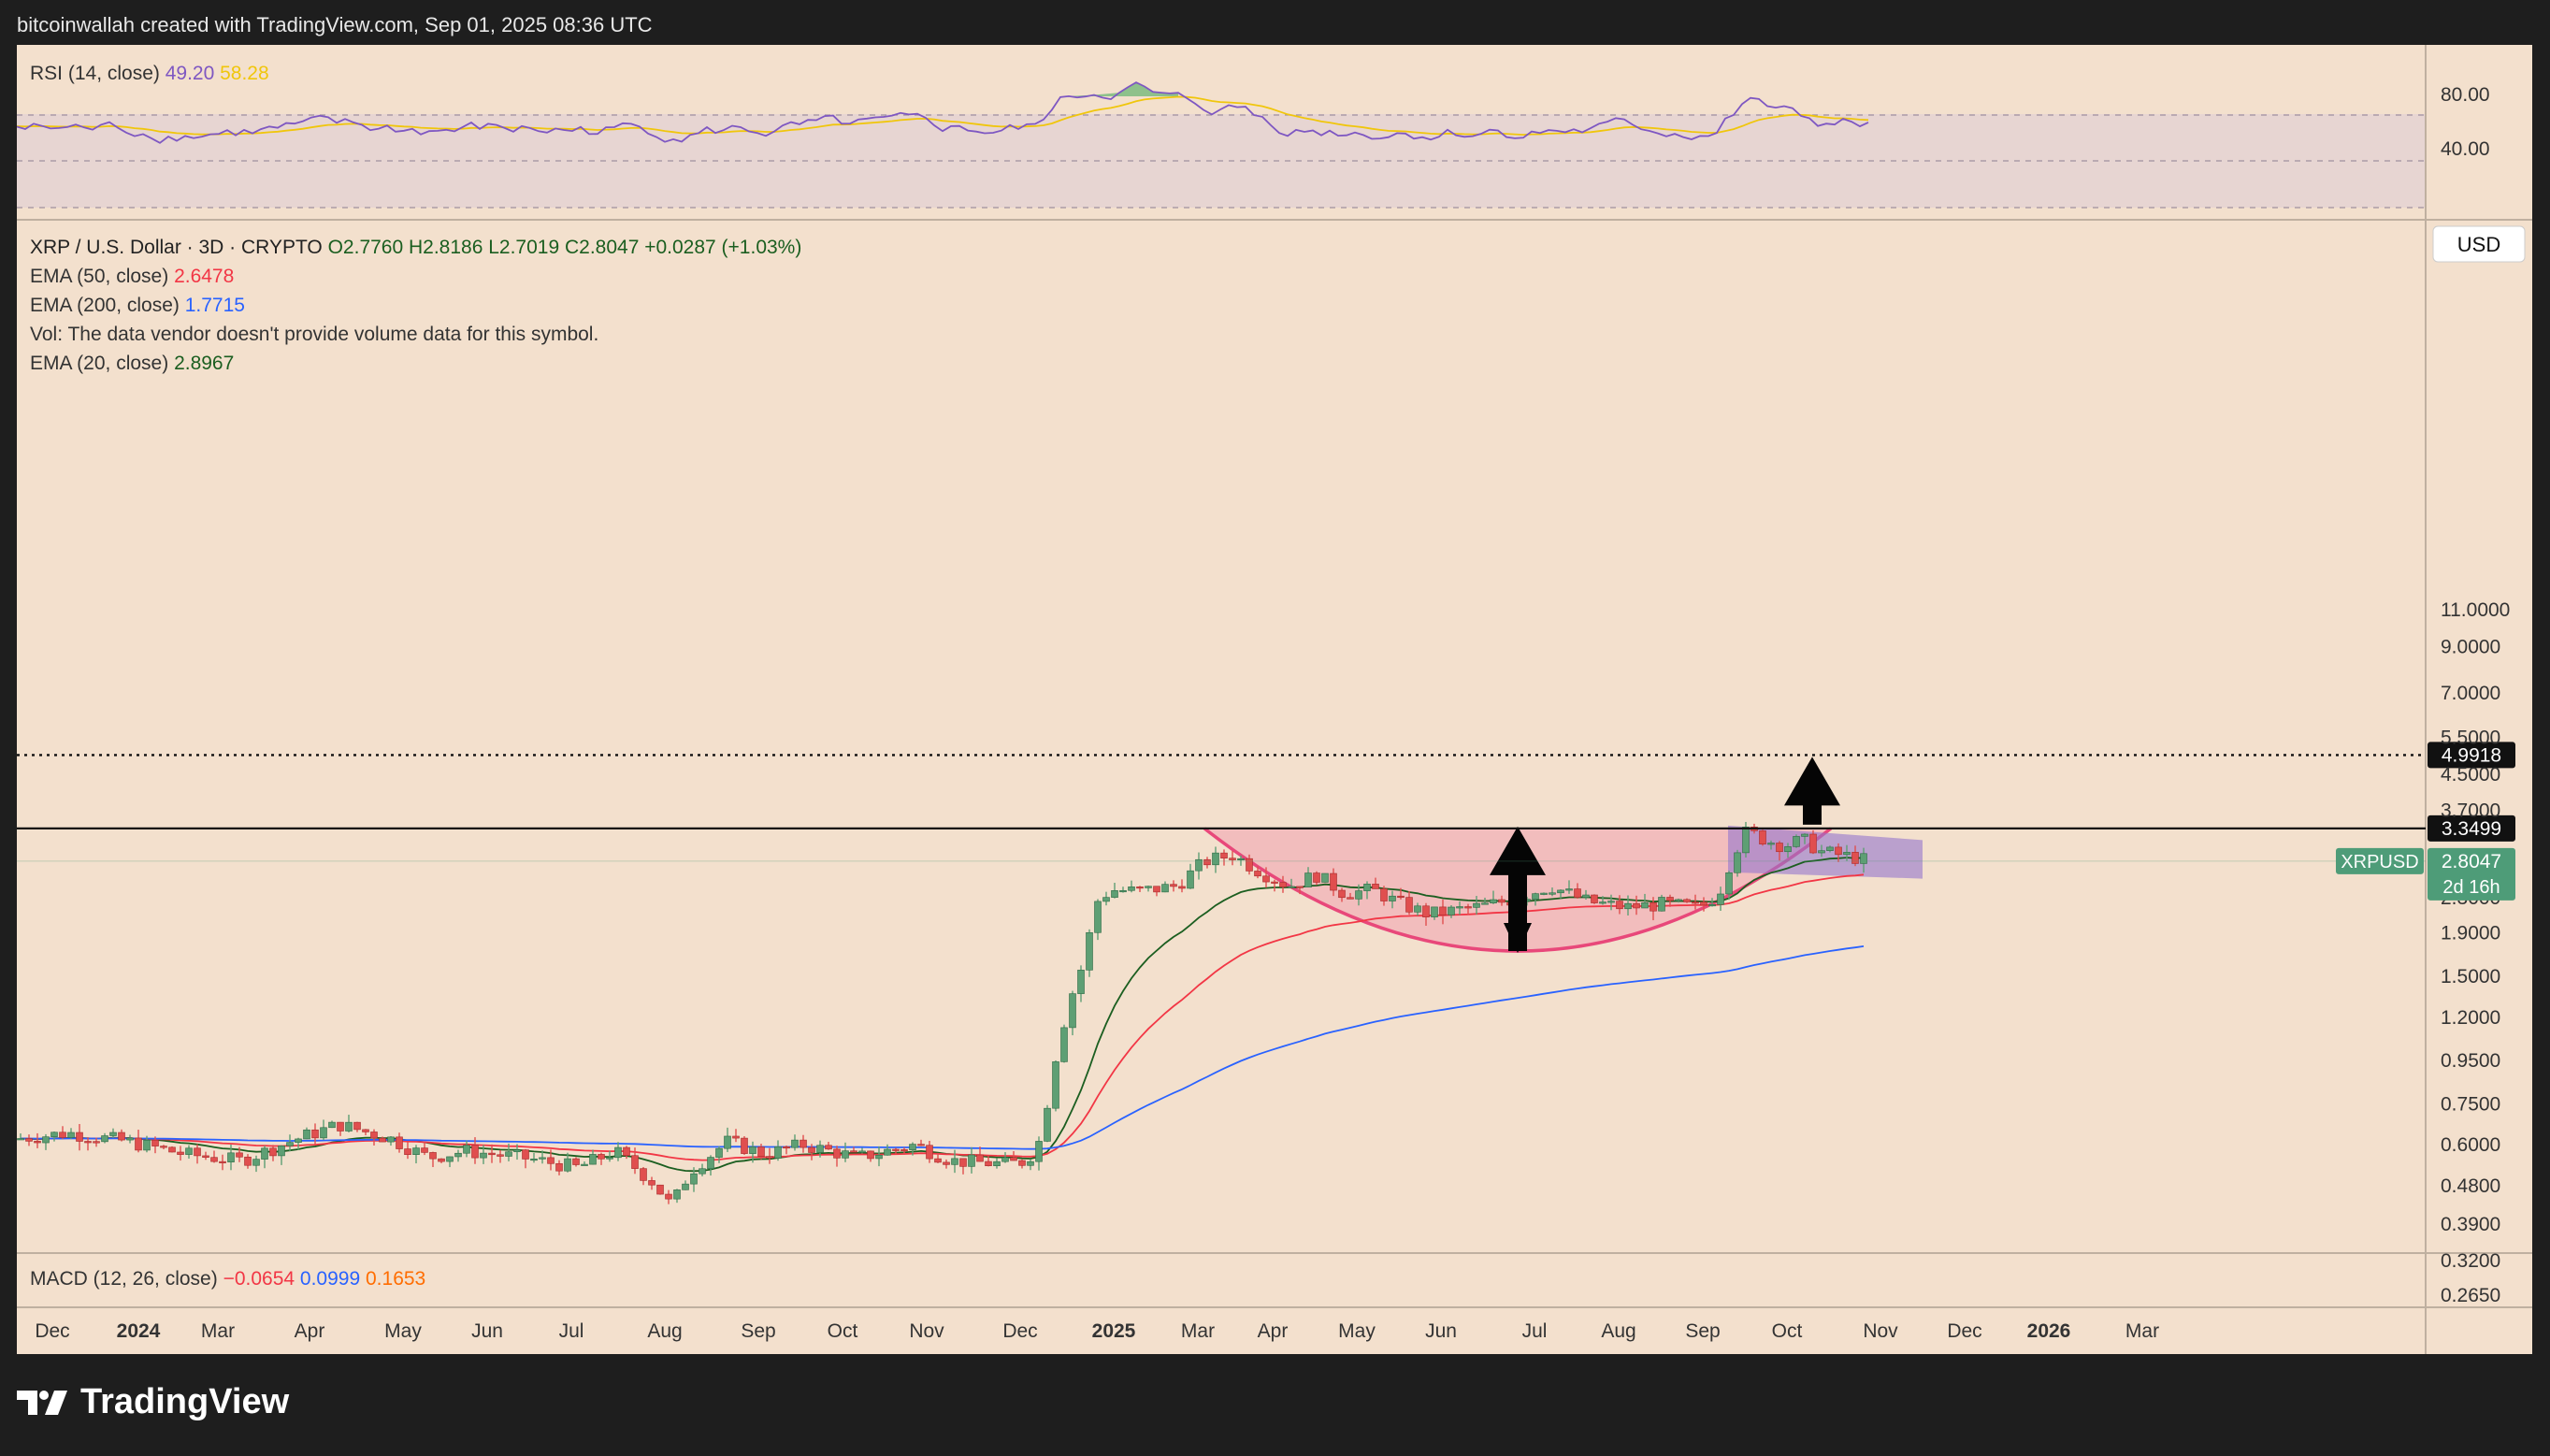  I want to click on level-tag-1: 3.3499, so click(2471, 829).